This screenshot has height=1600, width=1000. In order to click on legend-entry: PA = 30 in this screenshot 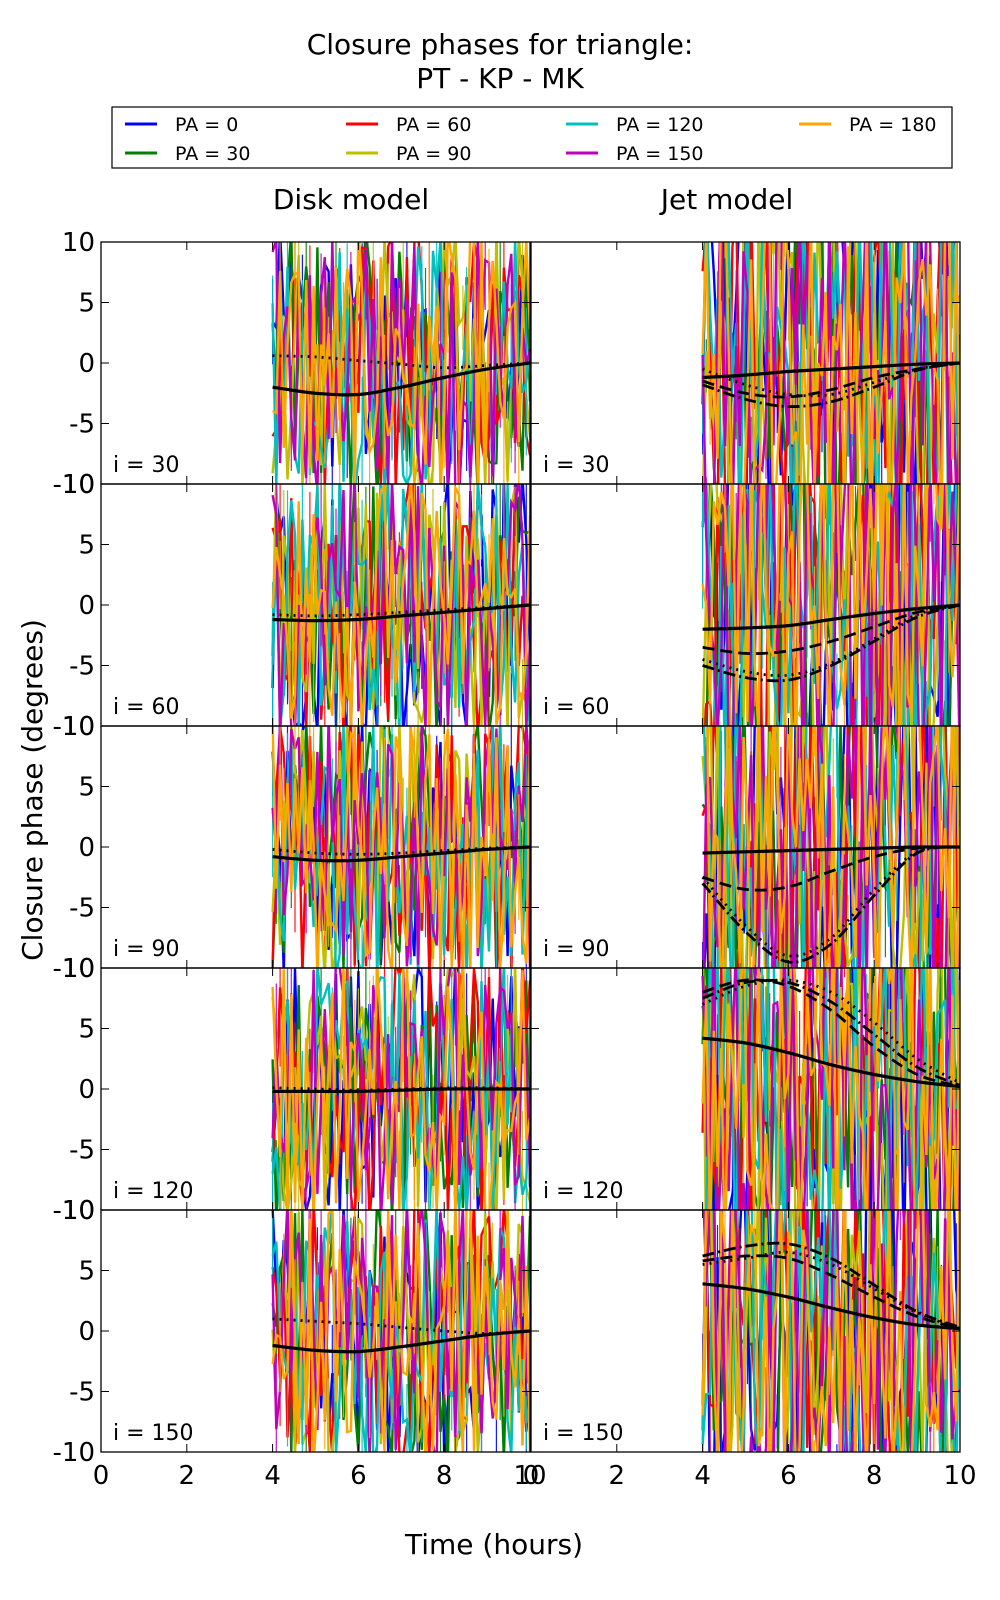, I will do `click(187, 154)`.